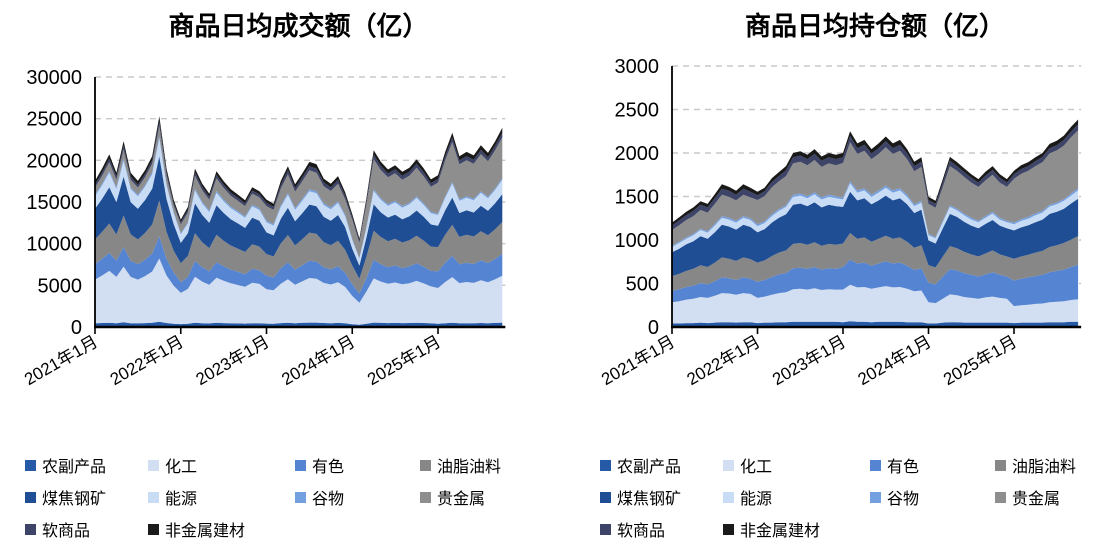 This screenshot has height=549, width=1100. I want to click on y-tick-label: 30000, so click(54, 78).